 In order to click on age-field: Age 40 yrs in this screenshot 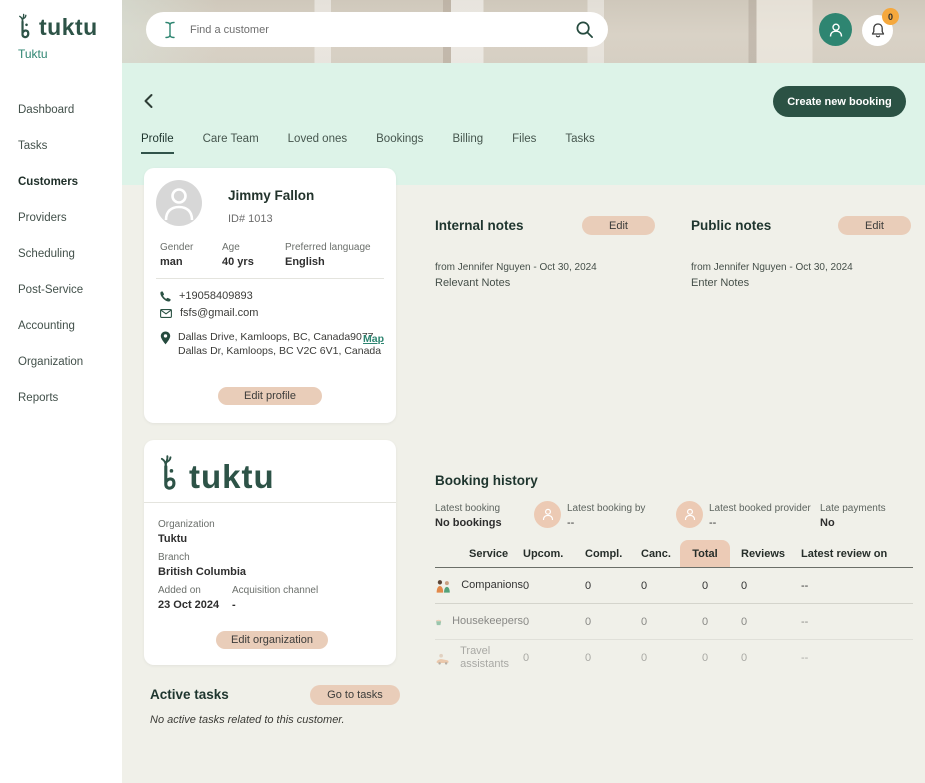, I will do `click(238, 255)`.